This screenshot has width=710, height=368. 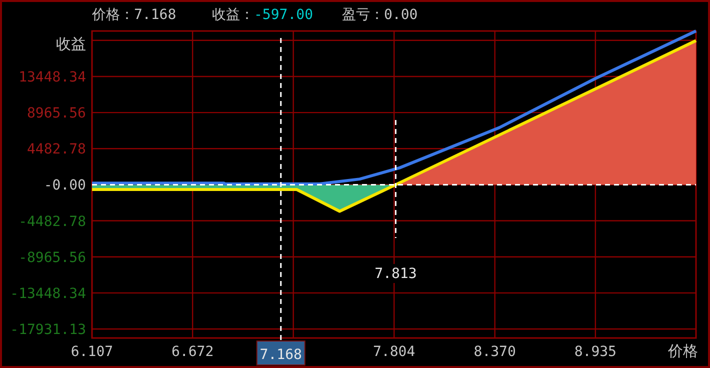 I want to click on x-tick-label: 8.935, so click(x=595, y=352).